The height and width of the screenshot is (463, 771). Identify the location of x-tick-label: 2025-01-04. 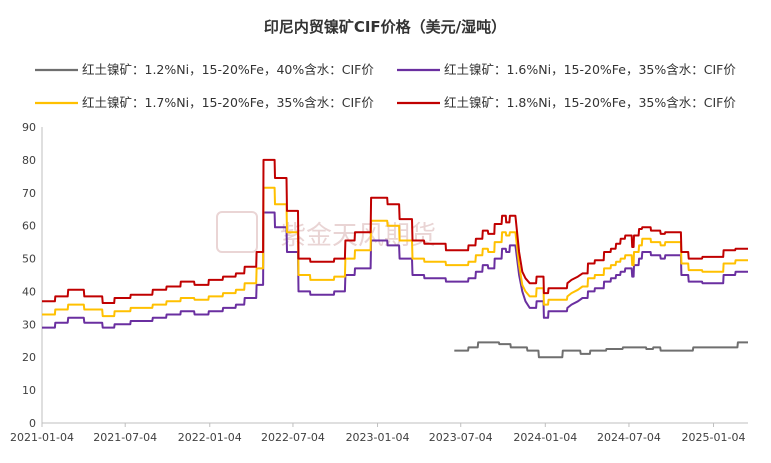
(714, 437).